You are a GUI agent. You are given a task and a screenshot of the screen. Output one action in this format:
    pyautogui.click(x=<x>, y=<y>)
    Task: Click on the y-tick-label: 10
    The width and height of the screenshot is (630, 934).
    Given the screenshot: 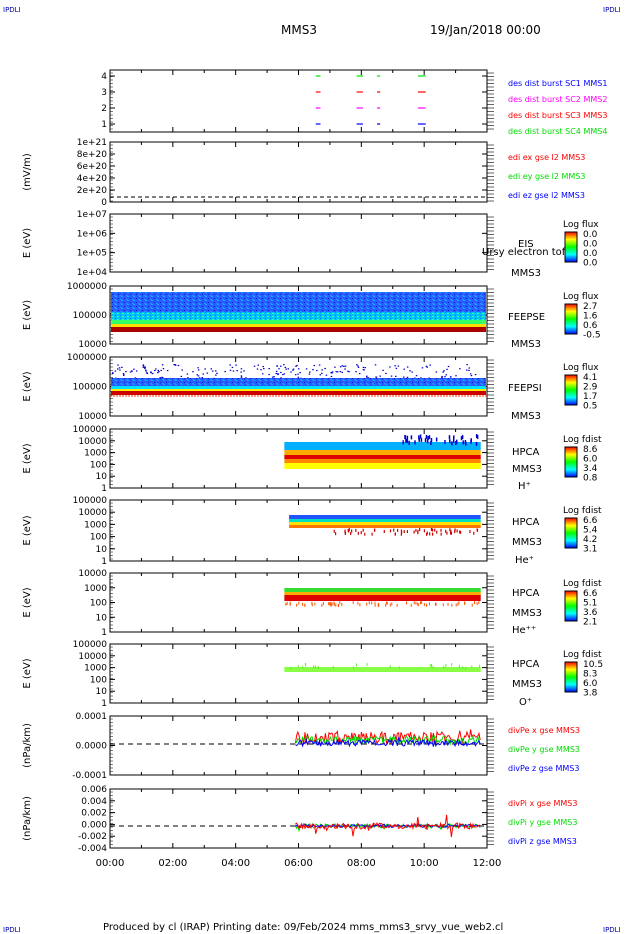 What is the action you would take?
    pyautogui.click(x=102, y=550)
    